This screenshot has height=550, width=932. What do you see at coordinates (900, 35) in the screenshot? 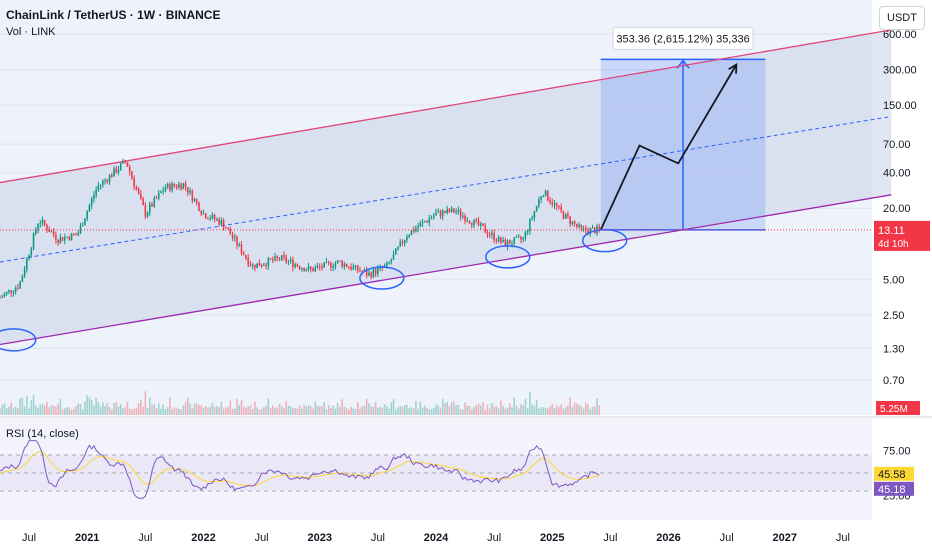
I see `price-tick-label: 600.00` at bounding box center [900, 35].